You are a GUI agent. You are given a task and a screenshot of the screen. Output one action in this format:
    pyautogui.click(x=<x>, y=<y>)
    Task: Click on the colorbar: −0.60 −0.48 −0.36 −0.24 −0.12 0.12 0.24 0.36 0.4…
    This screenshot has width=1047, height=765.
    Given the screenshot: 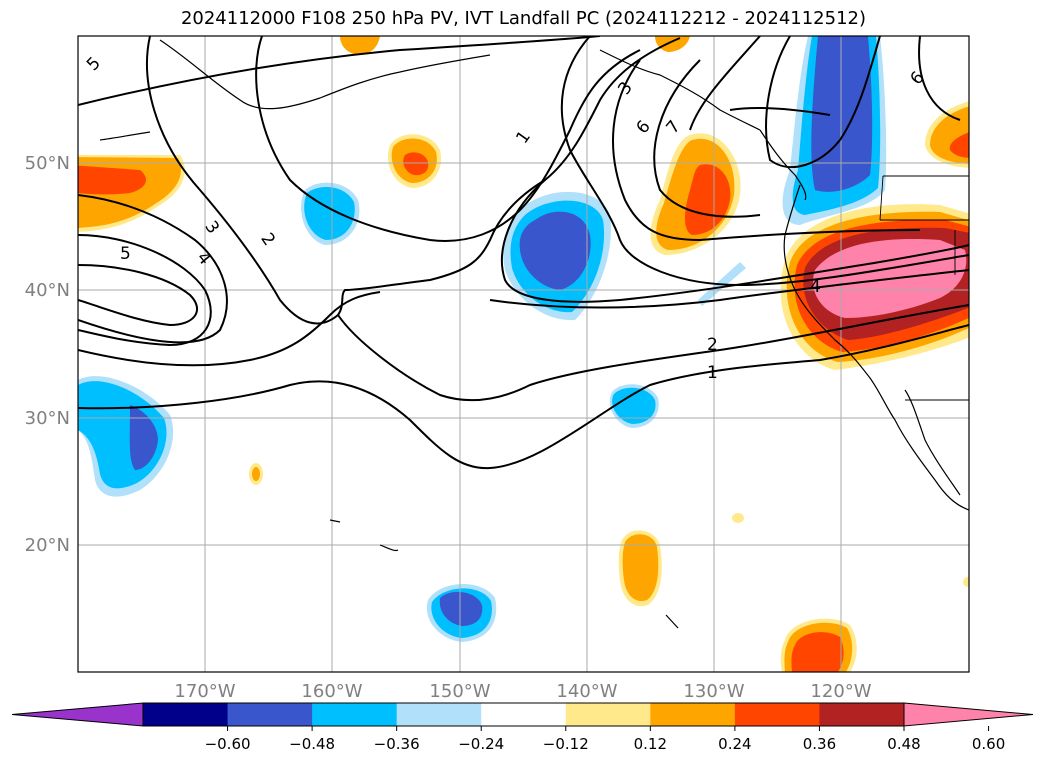 What is the action you would take?
    pyautogui.click(x=522, y=727)
    